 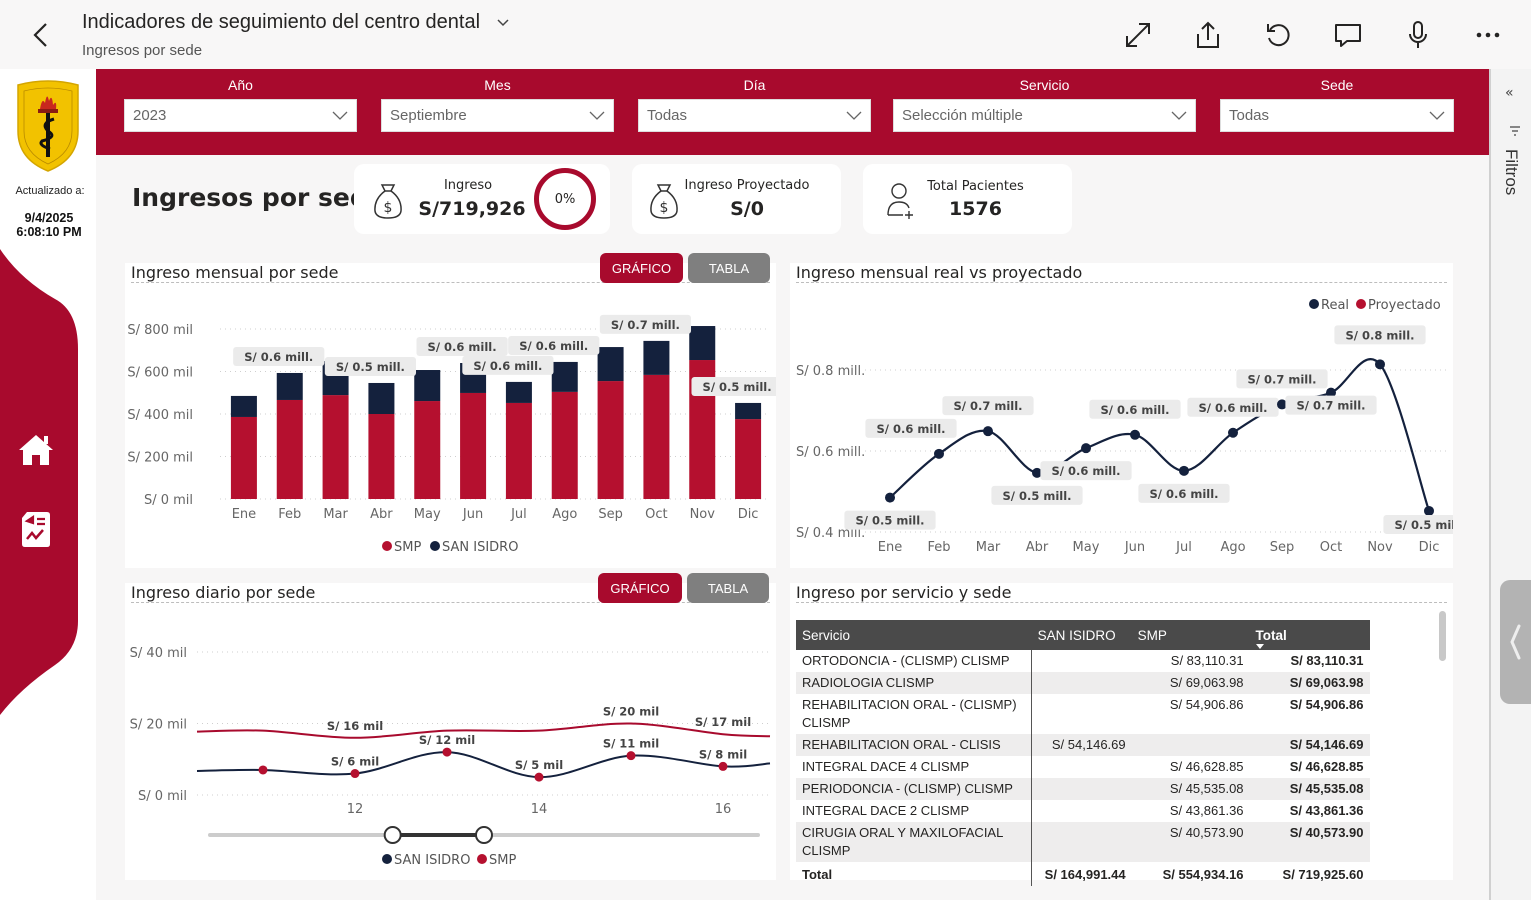 What do you see at coordinates (483, 730) in the screenshot?
I see `line-smp` at bounding box center [483, 730].